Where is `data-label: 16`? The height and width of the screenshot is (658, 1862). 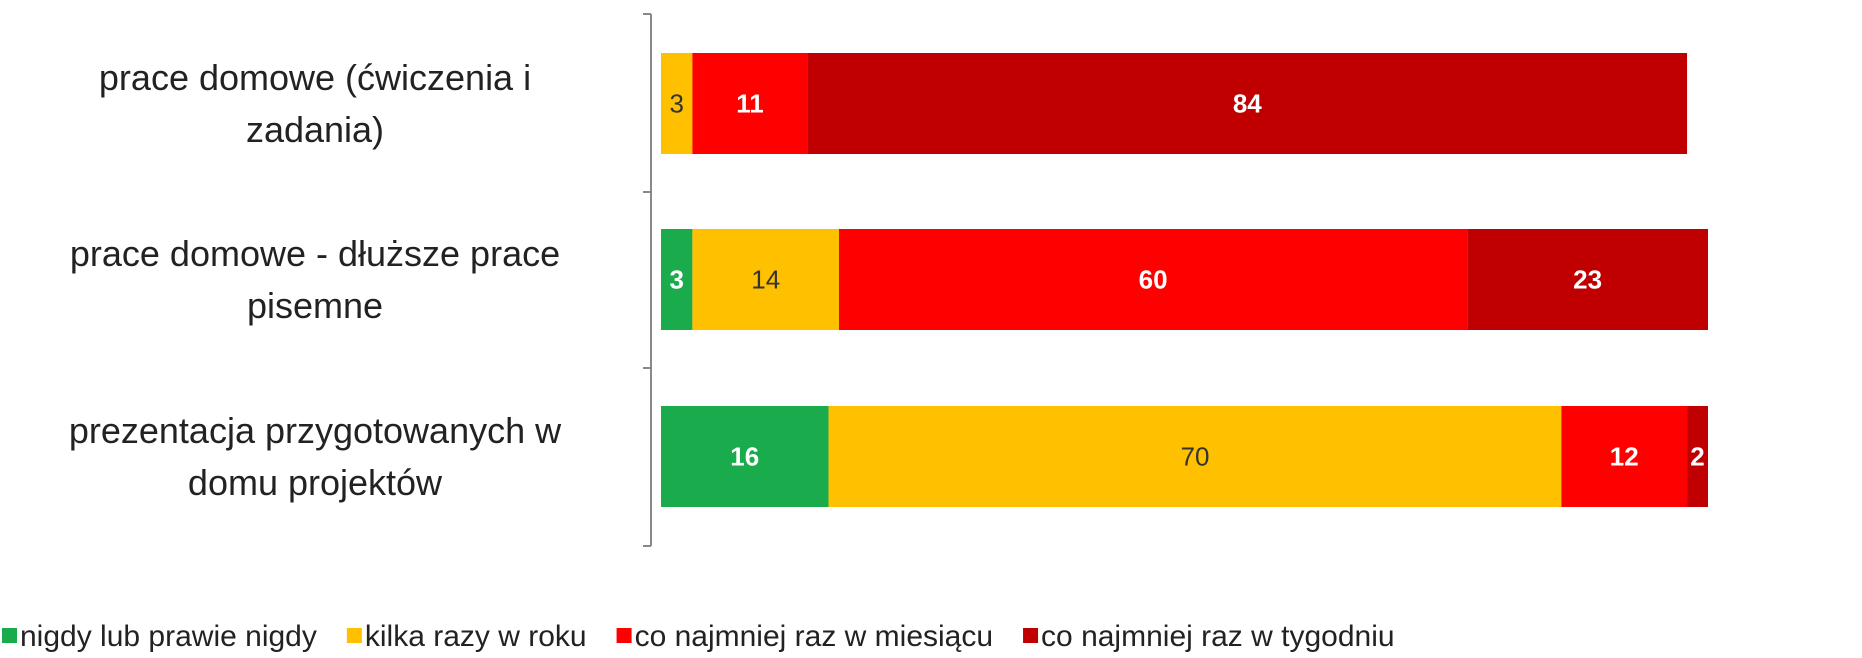
data-label: 16 is located at coordinates (744, 456).